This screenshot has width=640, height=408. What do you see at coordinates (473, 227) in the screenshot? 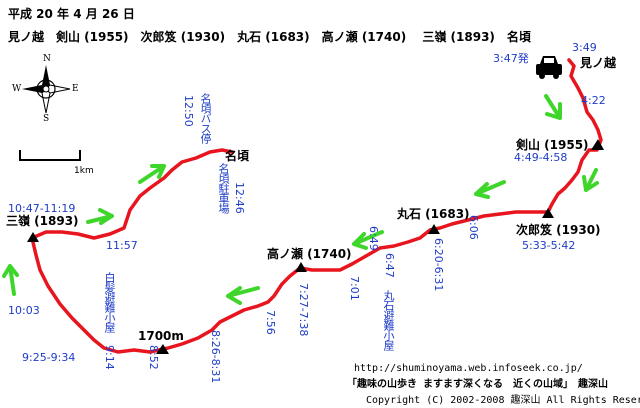
I see `time-0606: 6:06` at bounding box center [473, 227].